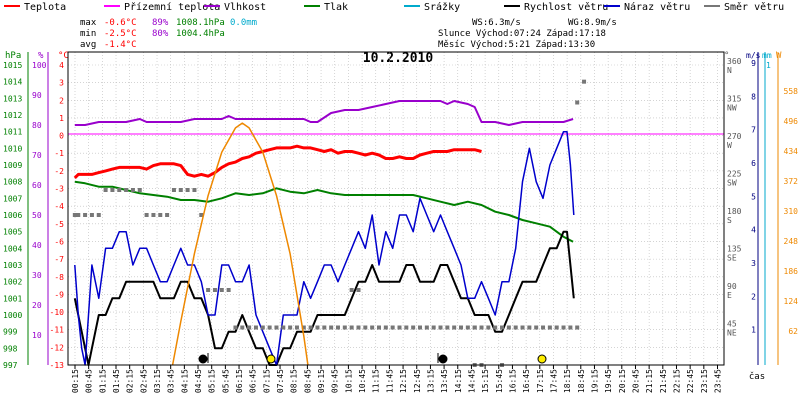 This screenshot has width=800, height=400. Describe the element at coordinates (59, 206) in the screenshot. I see `y-tick-label-temp: -4` at that location.